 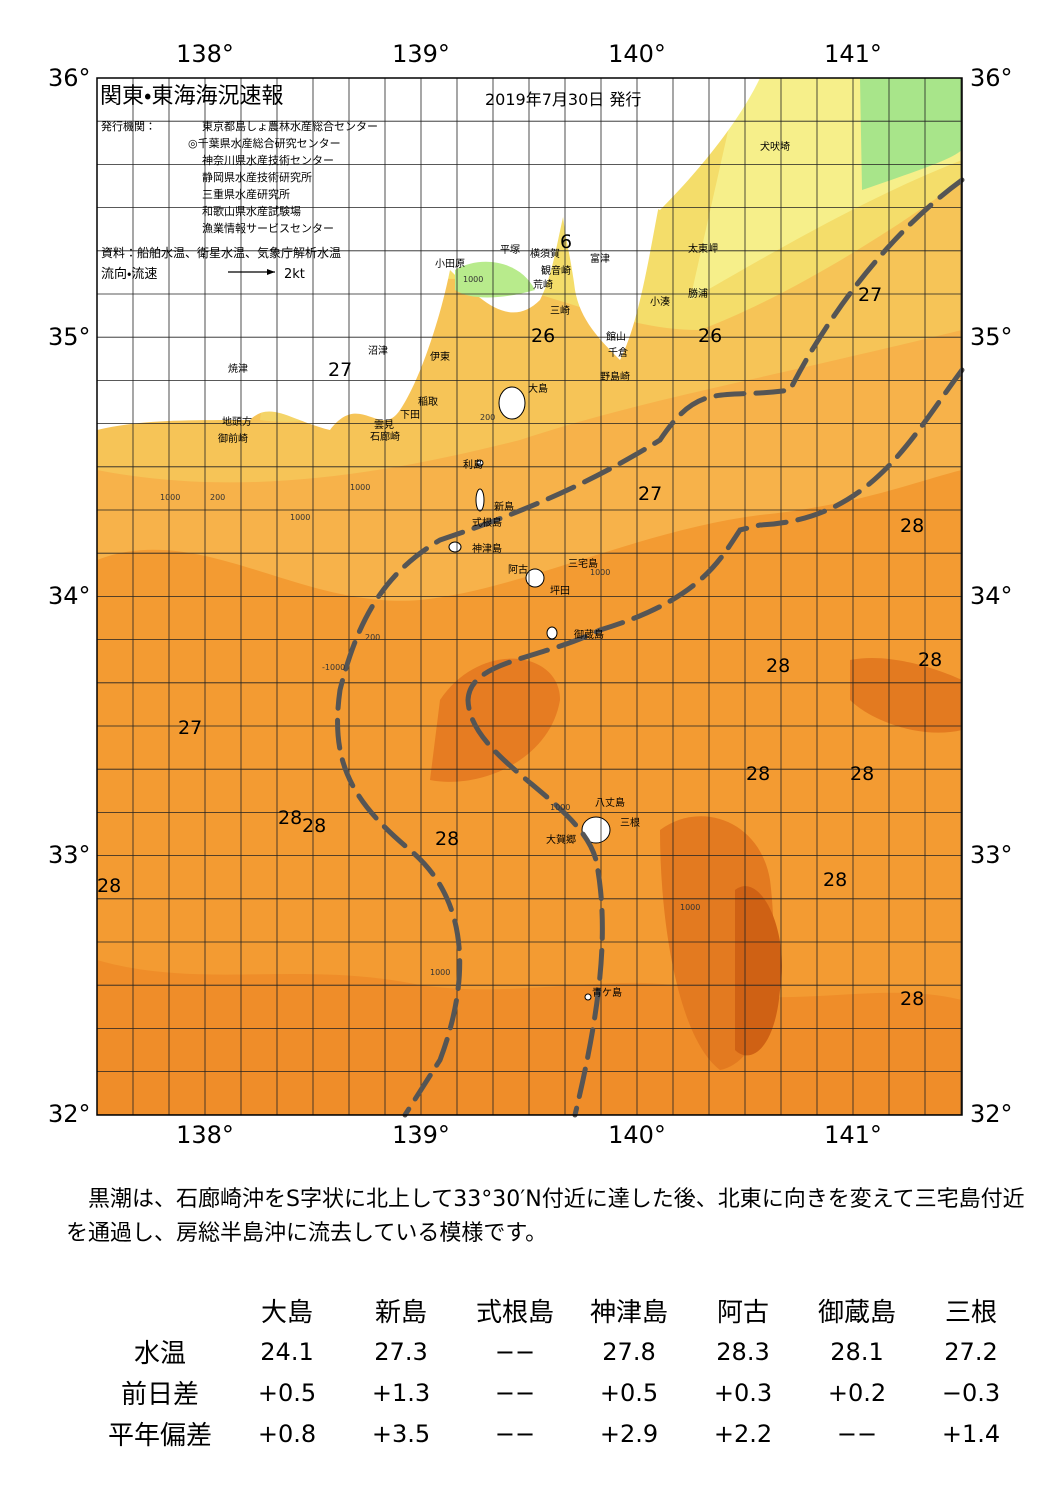 What do you see at coordinates (487, 548) in the screenshot?
I see `place-label: 神津島` at bounding box center [487, 548].